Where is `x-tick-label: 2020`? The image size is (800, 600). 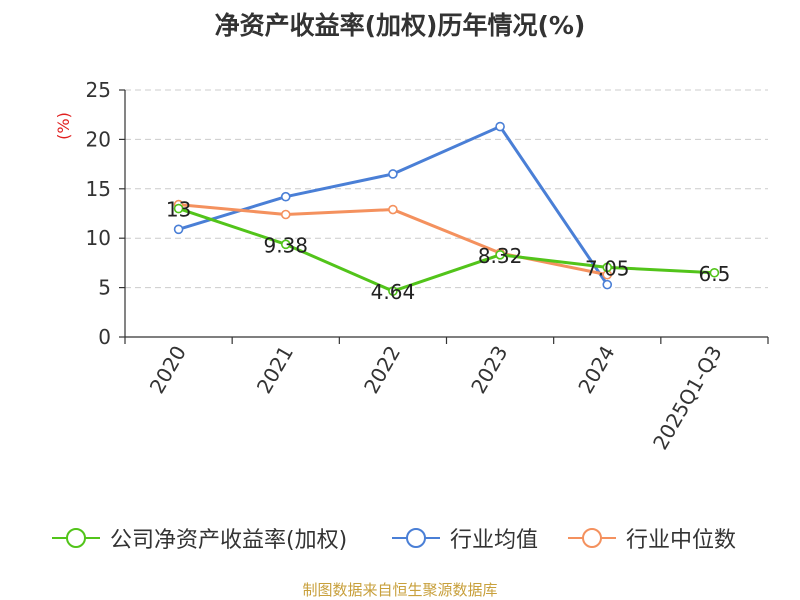
x-tick-label: 2020 is located at coordinates (168, 370).